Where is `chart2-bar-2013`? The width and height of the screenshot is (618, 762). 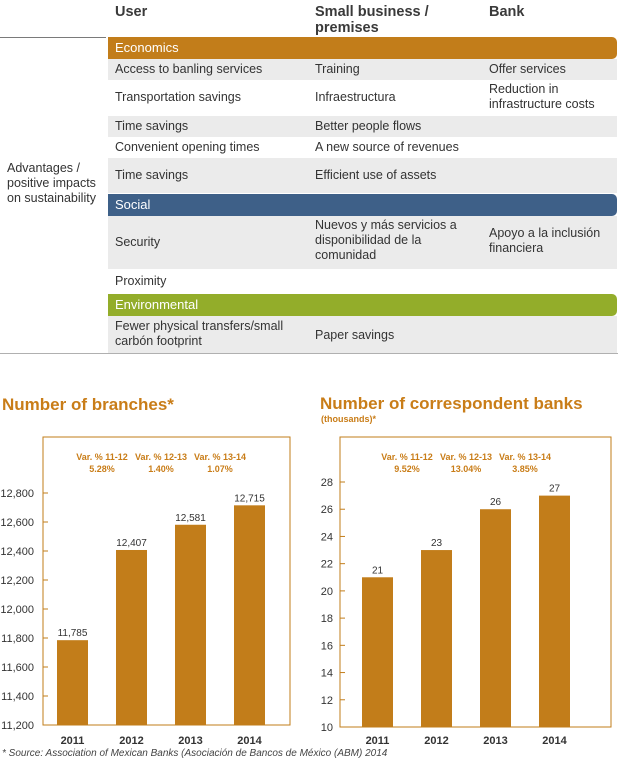
chart2-bar-2013 is located at coordinates (495, 618).